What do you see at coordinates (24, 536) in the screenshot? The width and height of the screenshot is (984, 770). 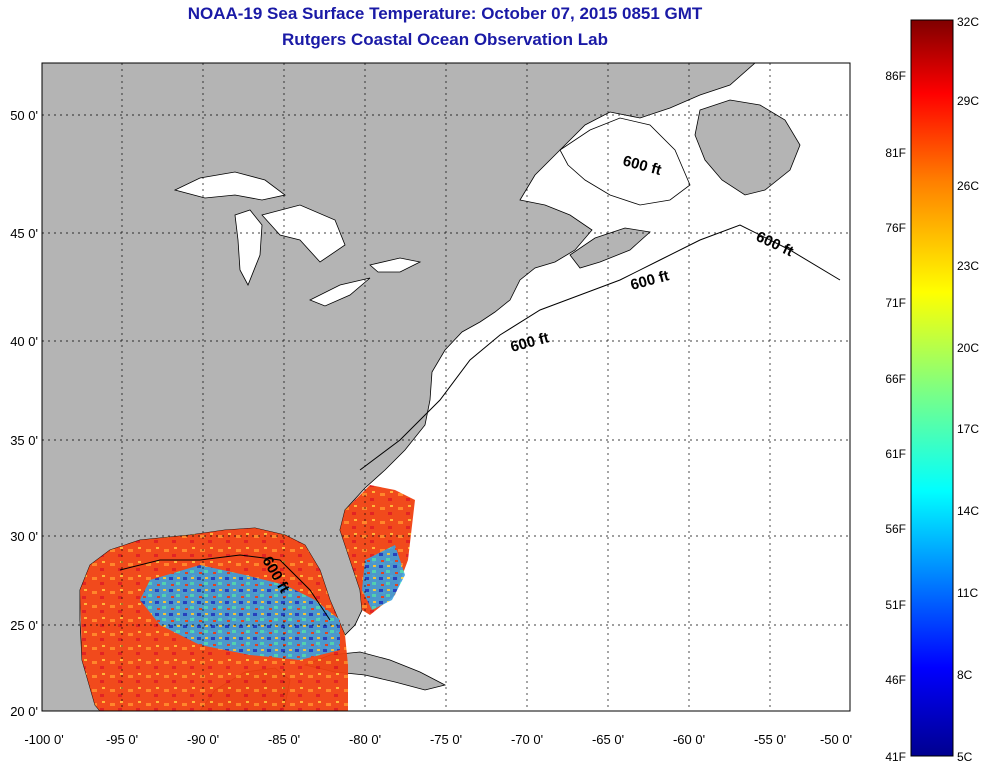 I see `lat-label: 30 0'` at bounding box center [24, 536].